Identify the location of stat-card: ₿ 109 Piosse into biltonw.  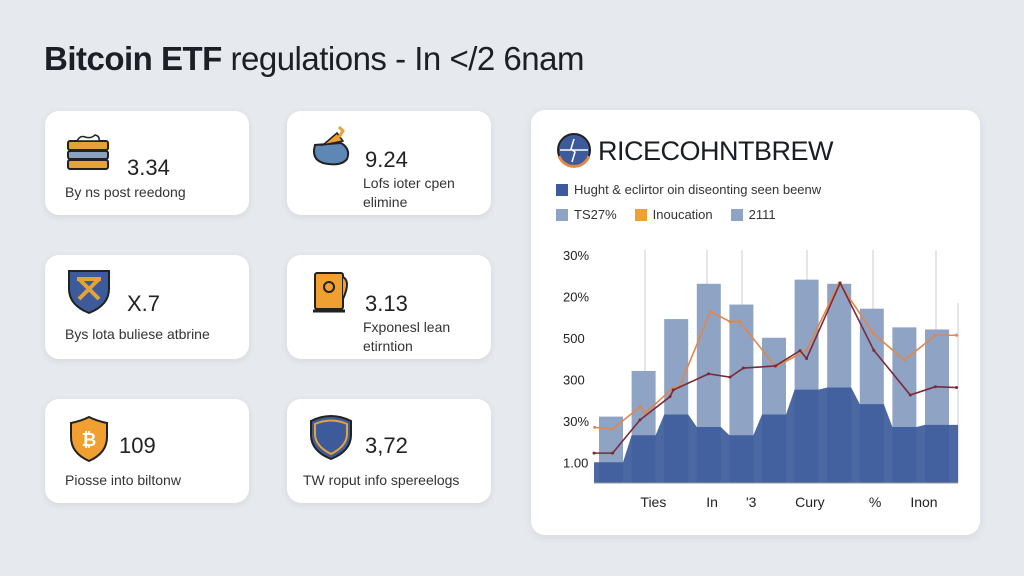
(147, 451).